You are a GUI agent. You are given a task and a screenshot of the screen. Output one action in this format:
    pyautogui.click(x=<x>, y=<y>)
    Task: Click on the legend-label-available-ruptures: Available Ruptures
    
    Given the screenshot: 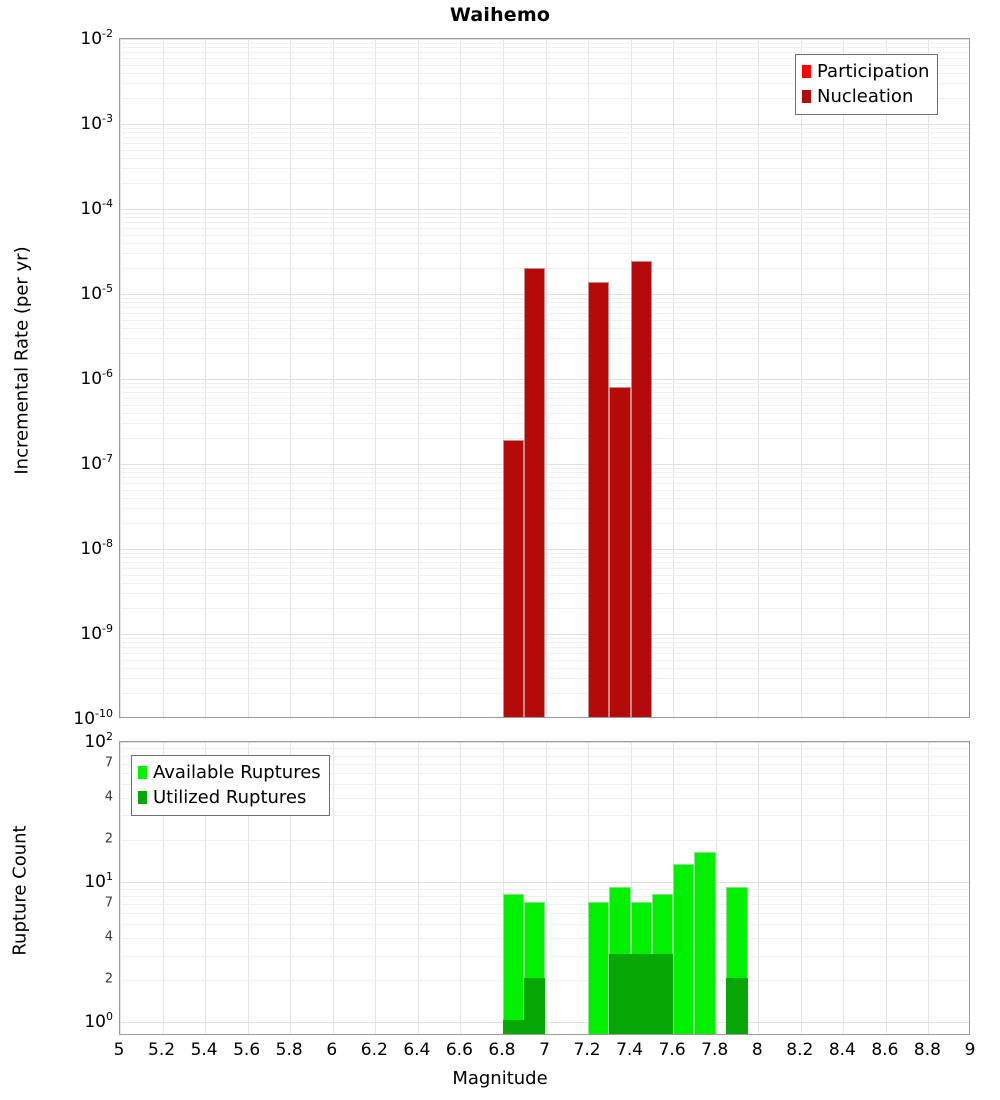 What is the action you would take?
    pyautogui.click(x=237, y=772)
    